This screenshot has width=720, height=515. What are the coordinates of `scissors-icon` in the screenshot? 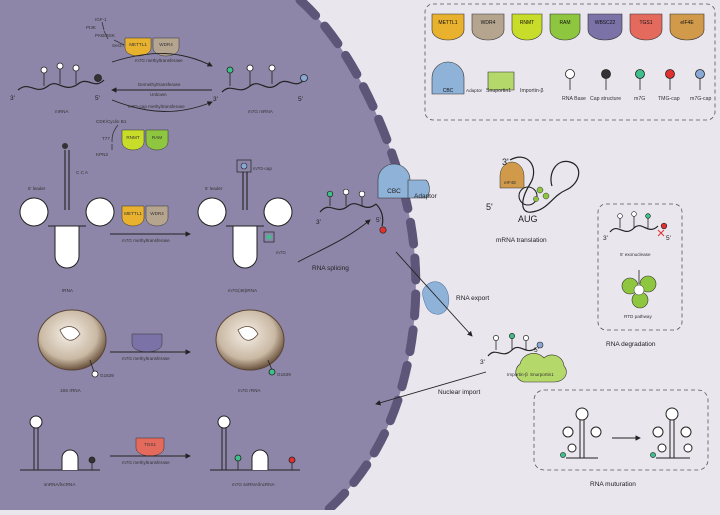 It's located at (661, 233).